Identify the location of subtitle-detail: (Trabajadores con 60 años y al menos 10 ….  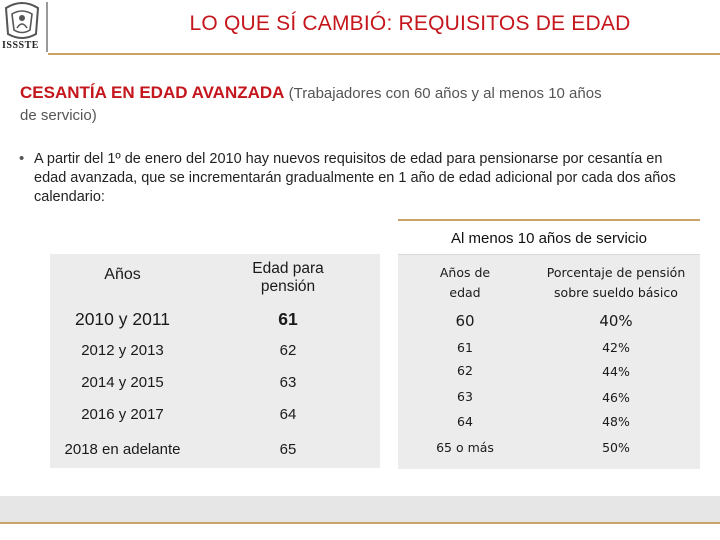
(445, 93).